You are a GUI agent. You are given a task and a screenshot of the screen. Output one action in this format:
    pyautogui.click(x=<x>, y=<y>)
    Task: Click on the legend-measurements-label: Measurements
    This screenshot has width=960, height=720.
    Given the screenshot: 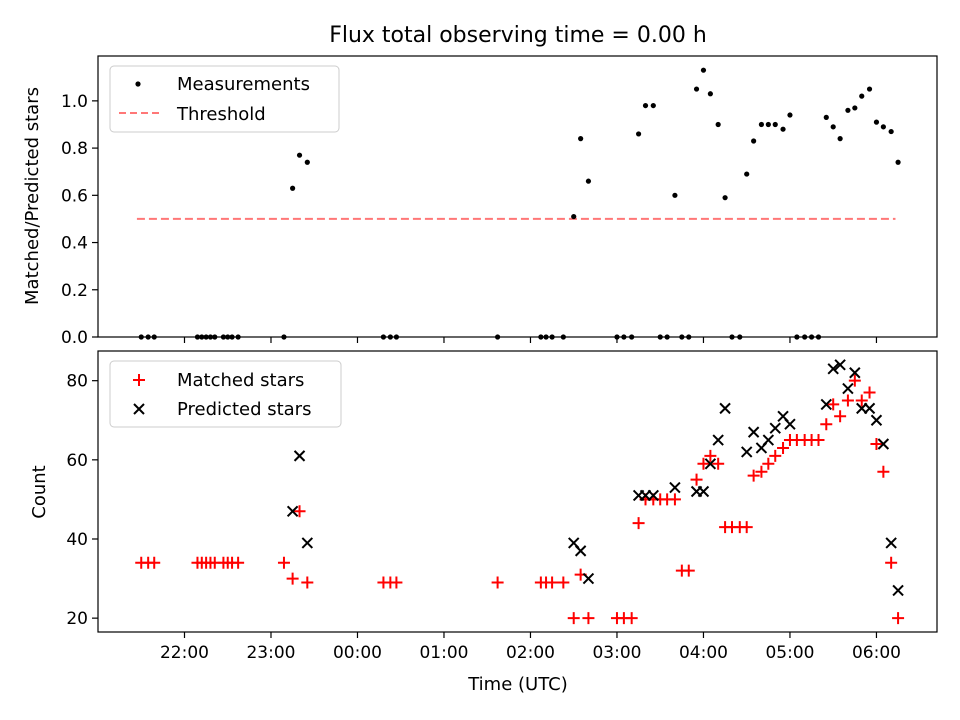 What is the action you would take?
    pyautogui.click(x=243, y=84)
    